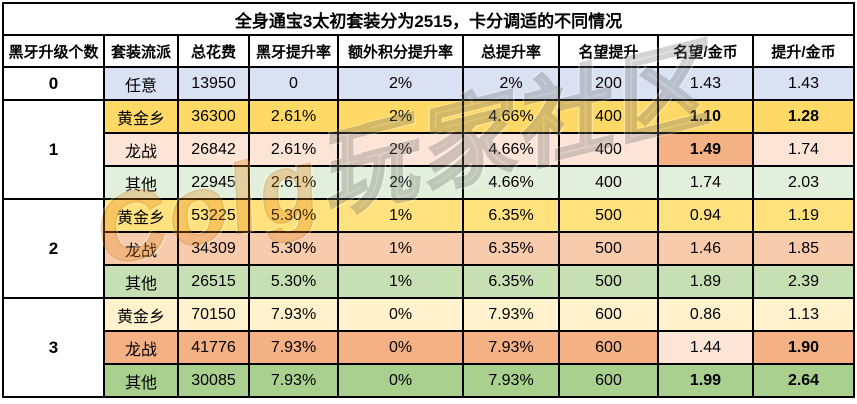 The height and width of the screenshot is (404, 857). What do you see at coordinates (213, 83) in the screenshot?
I see `cell-total-cost: 13950` at bounding box center [213, 83].